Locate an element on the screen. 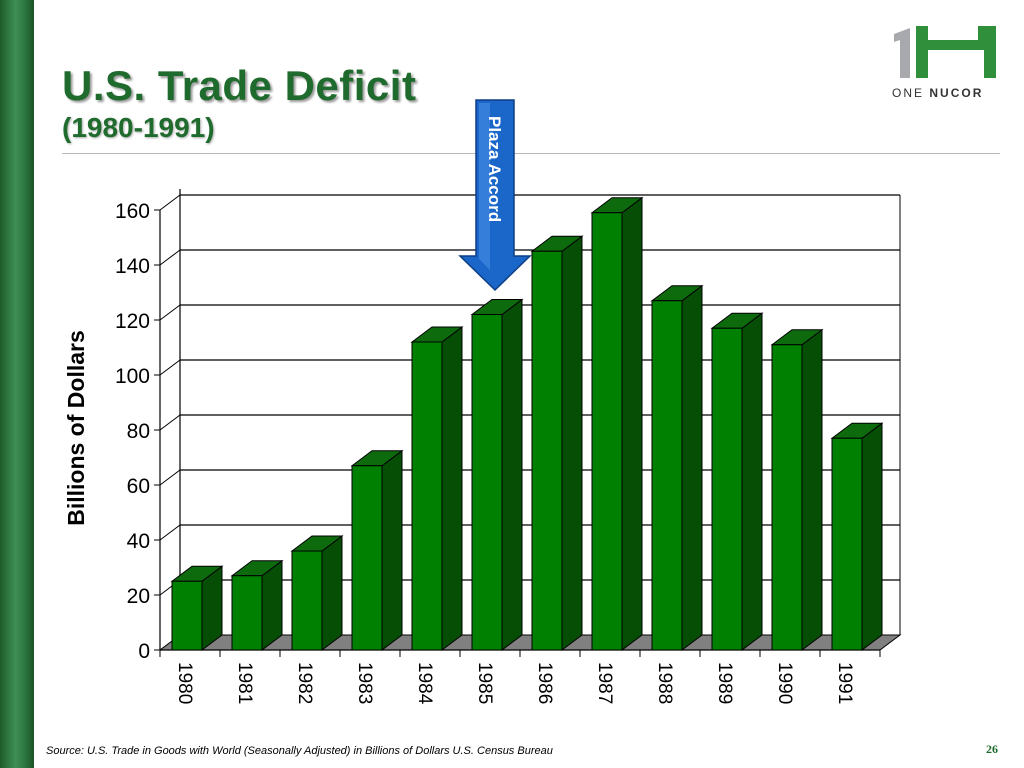  sidebar-stripe is located at coordinates (17, 384).